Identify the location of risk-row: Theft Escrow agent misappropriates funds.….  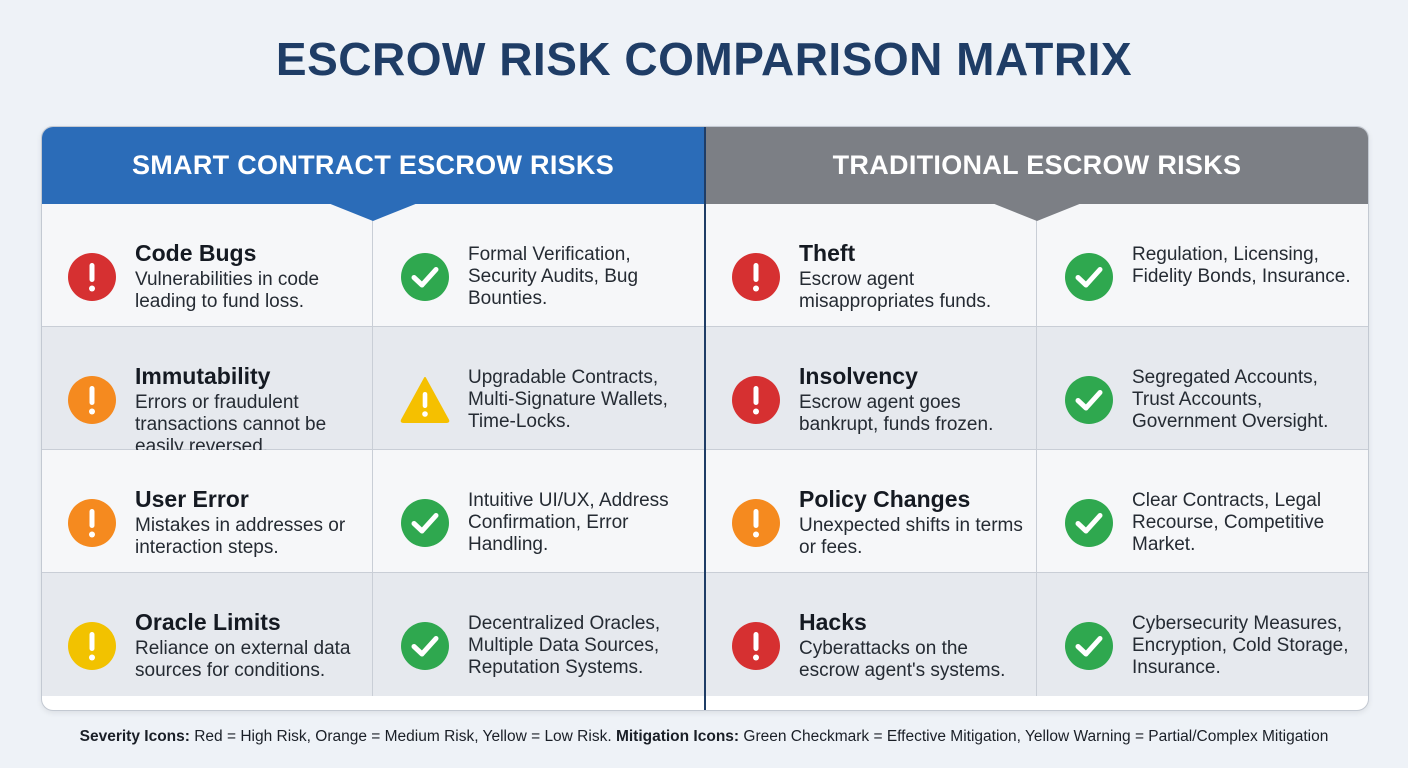
(1037, 265).